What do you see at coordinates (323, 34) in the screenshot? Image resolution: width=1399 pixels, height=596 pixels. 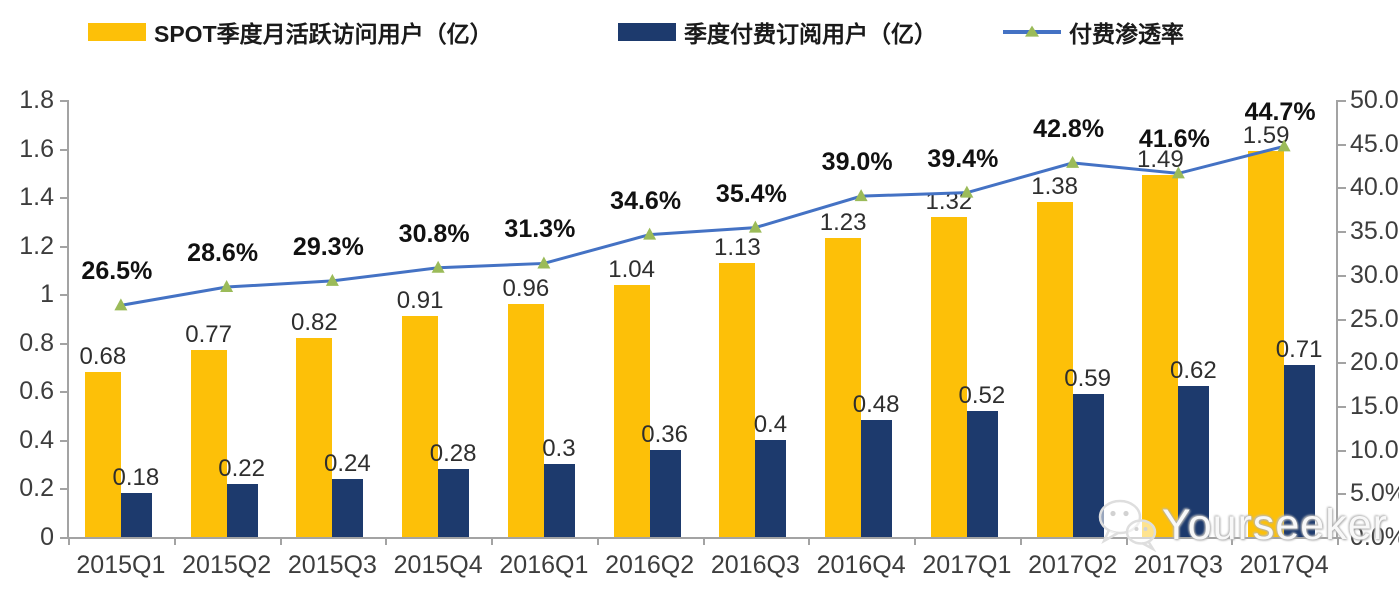 I see `legend-label-mau: SPOT季度月活跃访问用户（亿）` at bounding box center [323, 34].